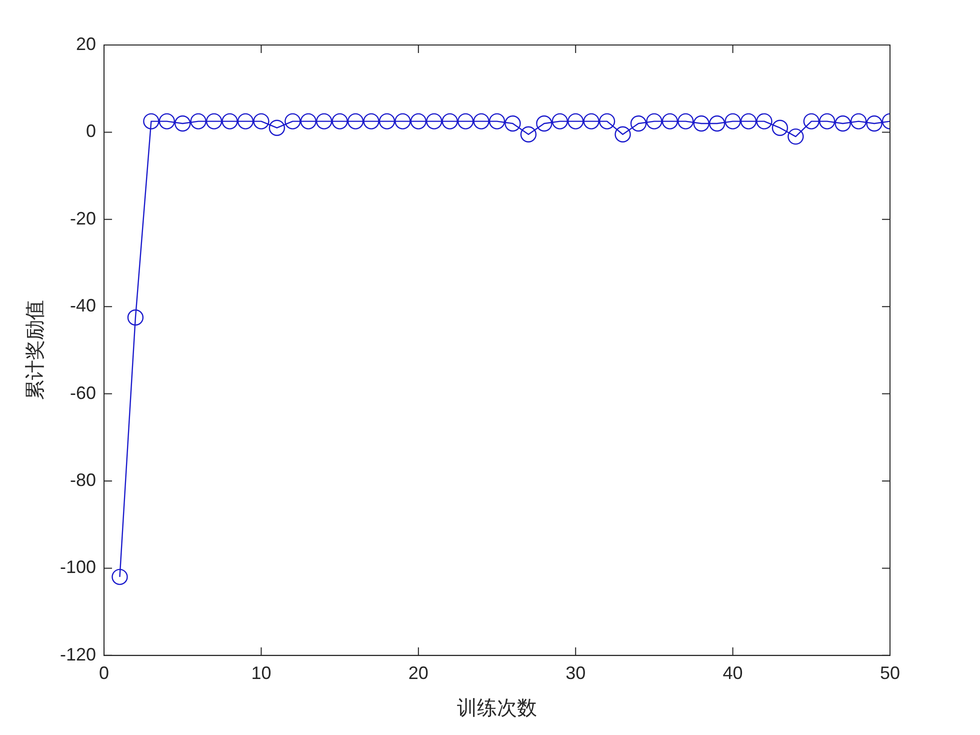  What do you see at coordinates (91, 131) in the screenshot?
I see `y-tick-label: 0` at bounding box center [91, 131].